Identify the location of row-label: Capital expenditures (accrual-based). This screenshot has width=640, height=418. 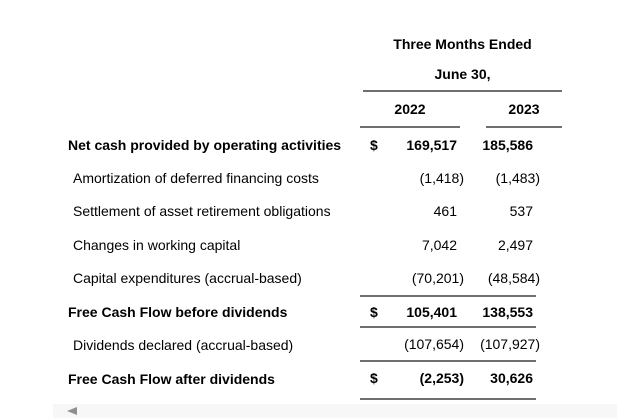
(187, 278).